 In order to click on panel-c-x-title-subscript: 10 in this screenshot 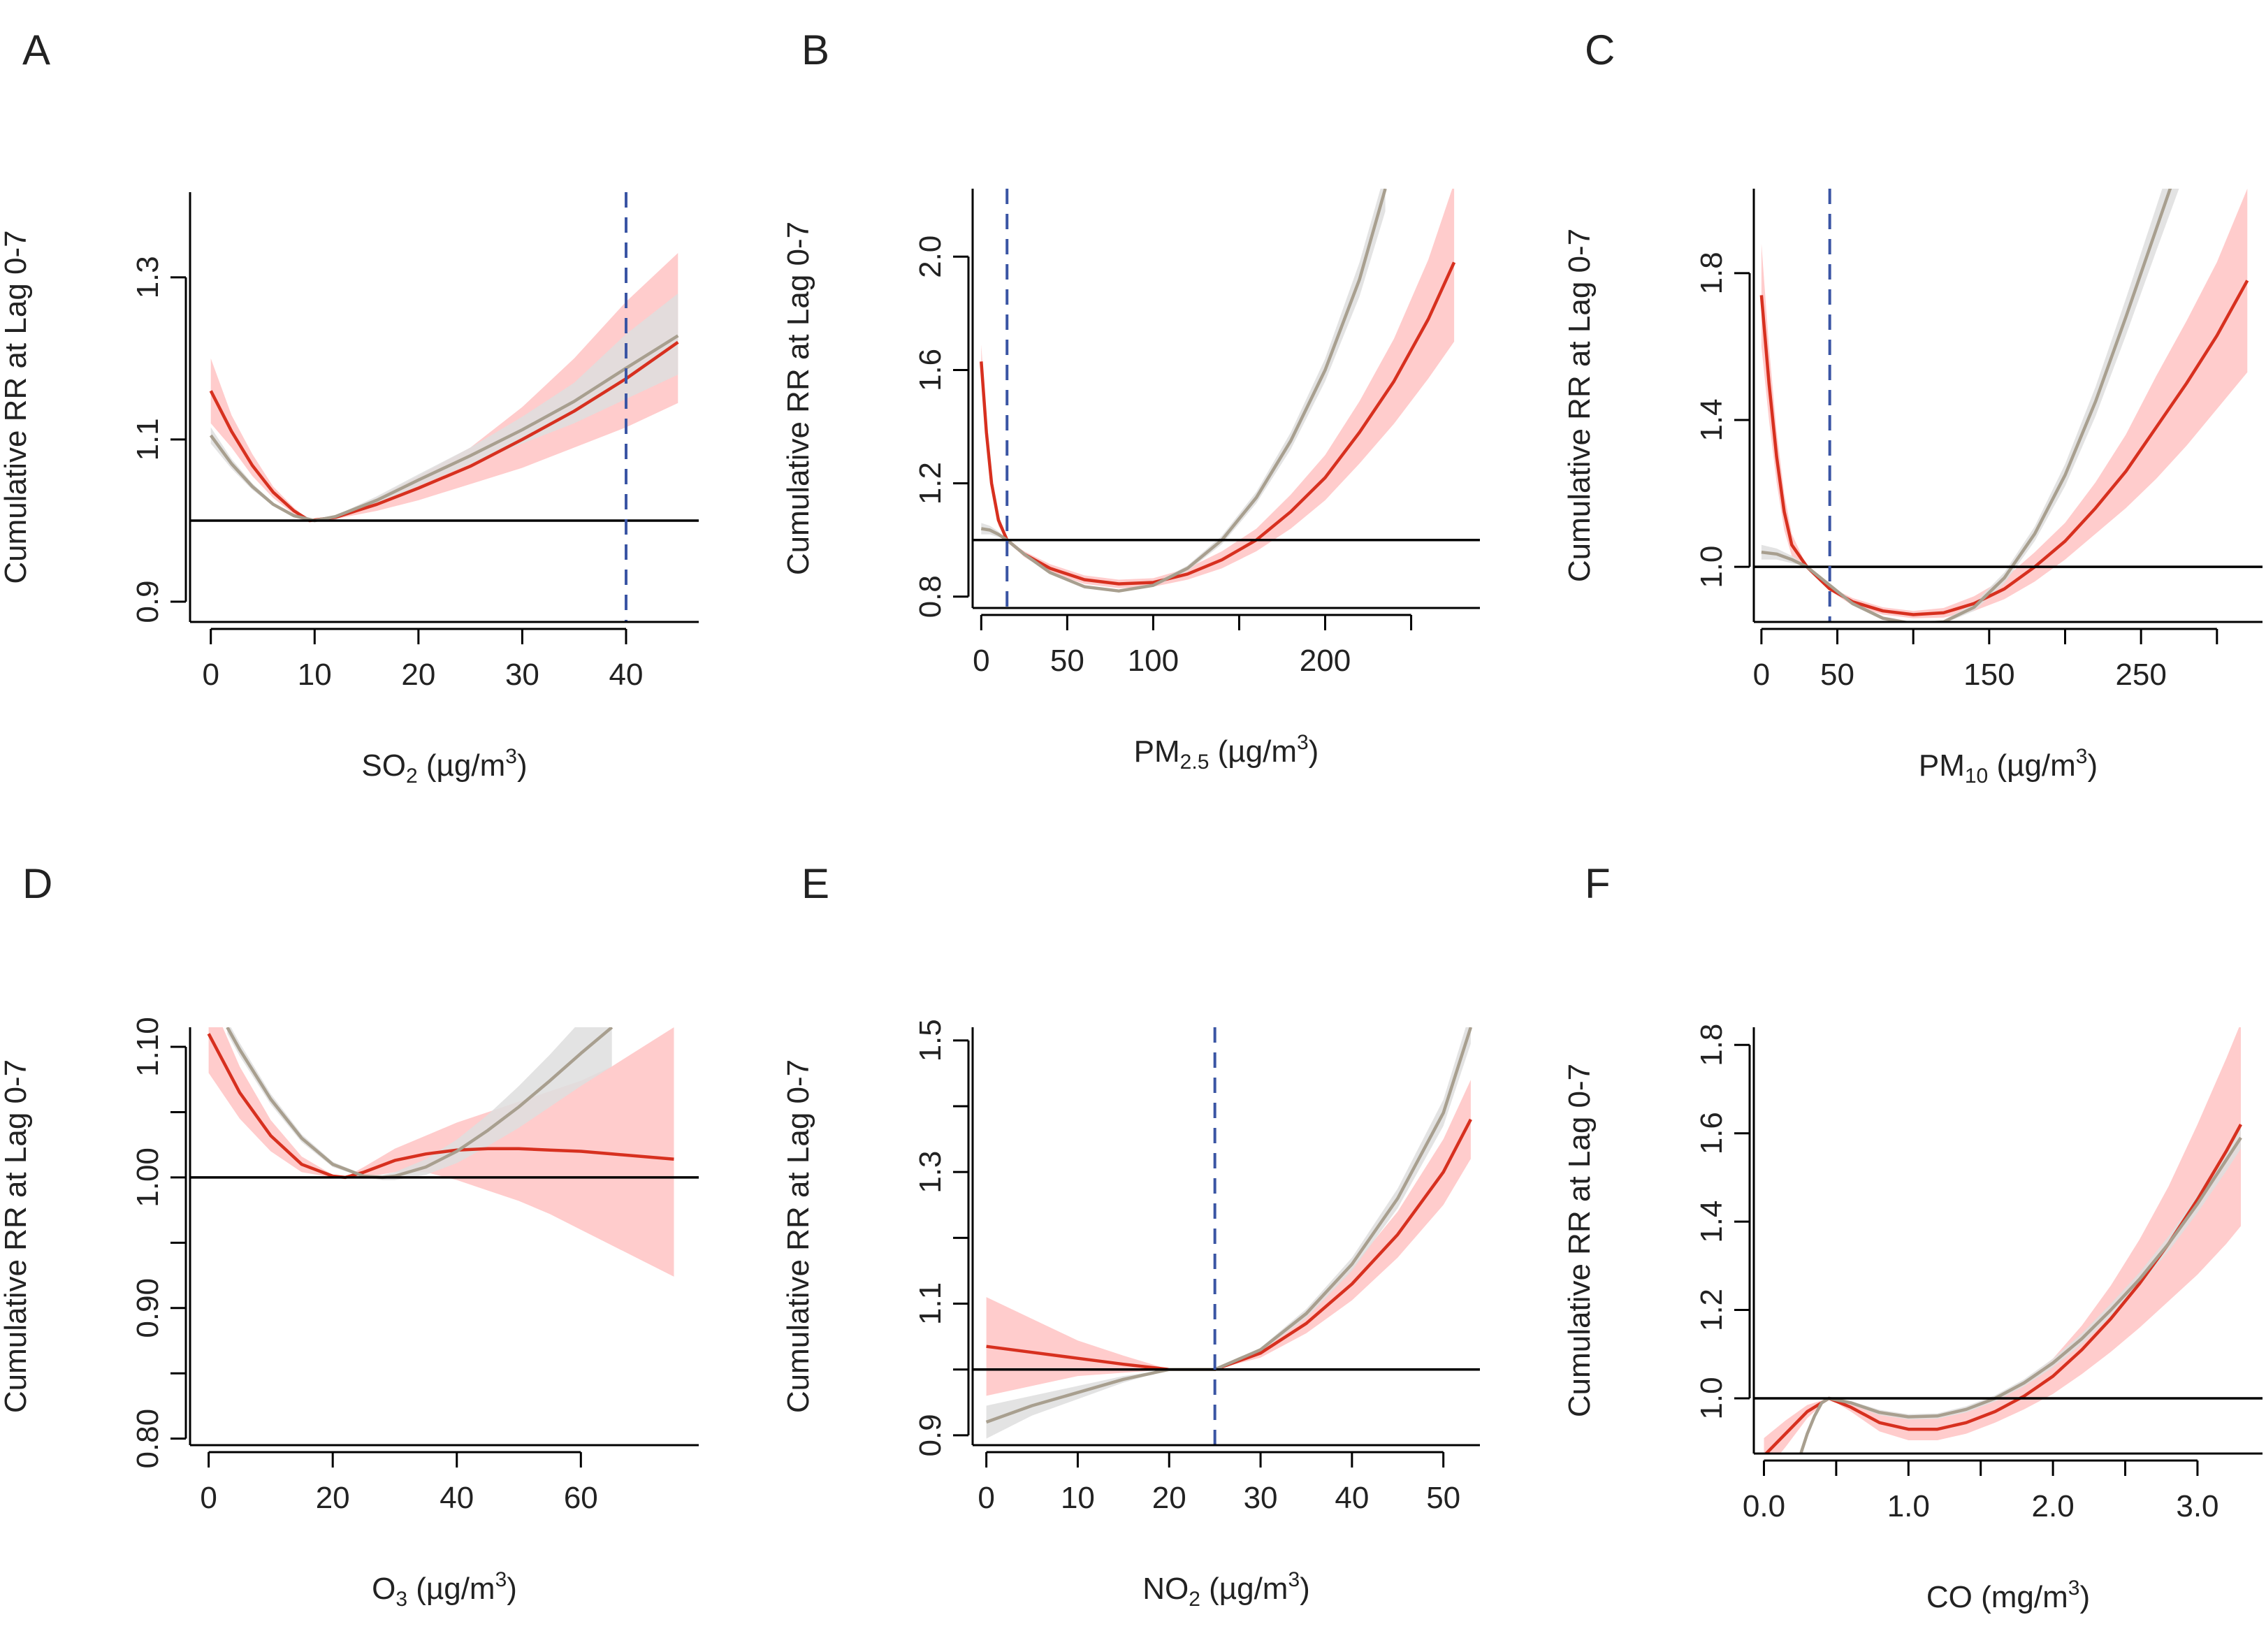, I will do `click(1976, 777)`.